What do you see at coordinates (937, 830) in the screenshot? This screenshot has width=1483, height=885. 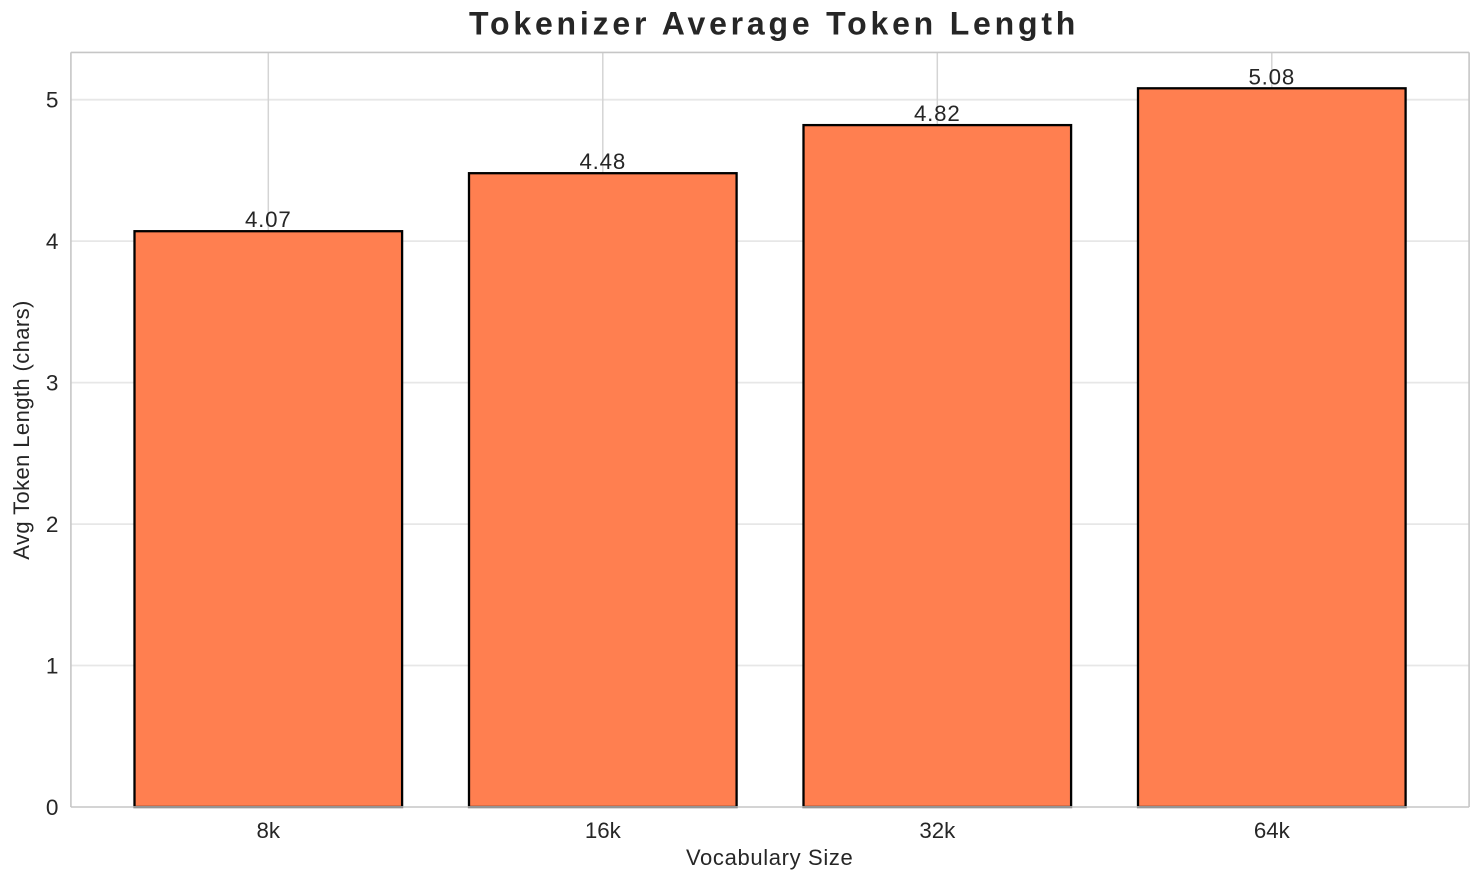 I see `svg-text: 32k` at bounding box center [937, 830].